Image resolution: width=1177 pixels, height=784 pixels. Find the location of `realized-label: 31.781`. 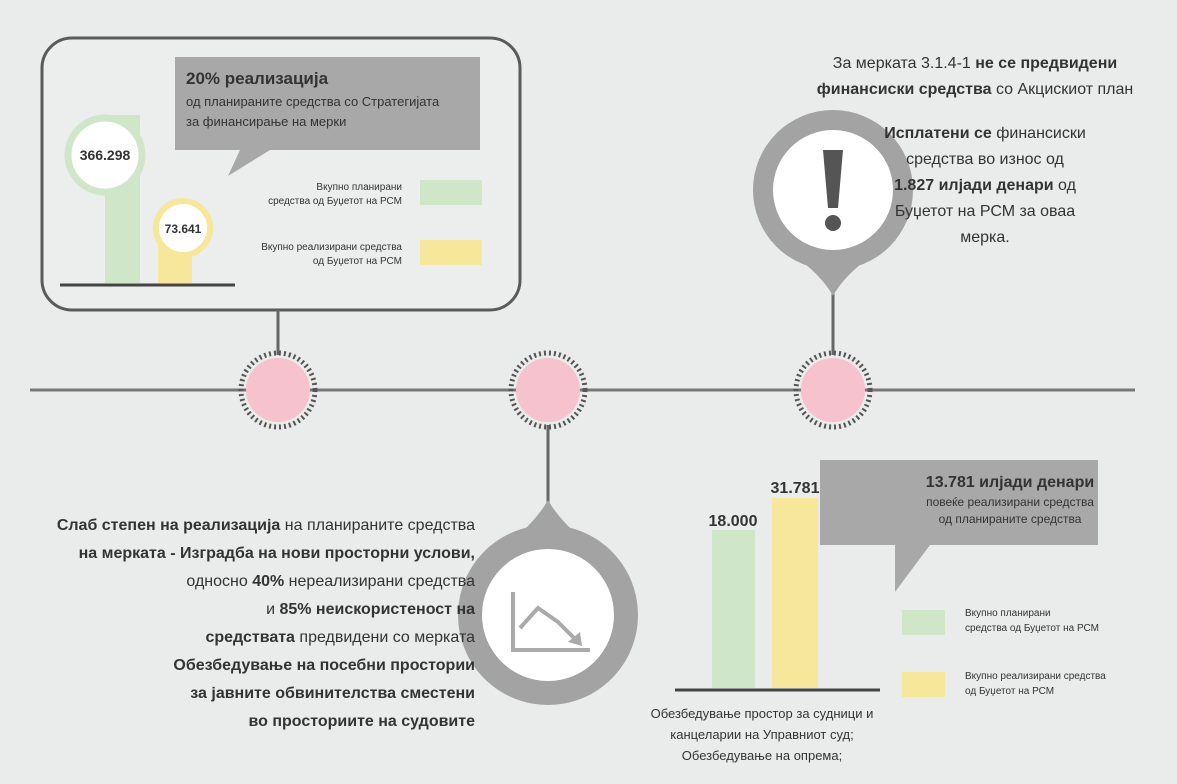

realized-label: 31.781 is located at coordinates (795, 488).